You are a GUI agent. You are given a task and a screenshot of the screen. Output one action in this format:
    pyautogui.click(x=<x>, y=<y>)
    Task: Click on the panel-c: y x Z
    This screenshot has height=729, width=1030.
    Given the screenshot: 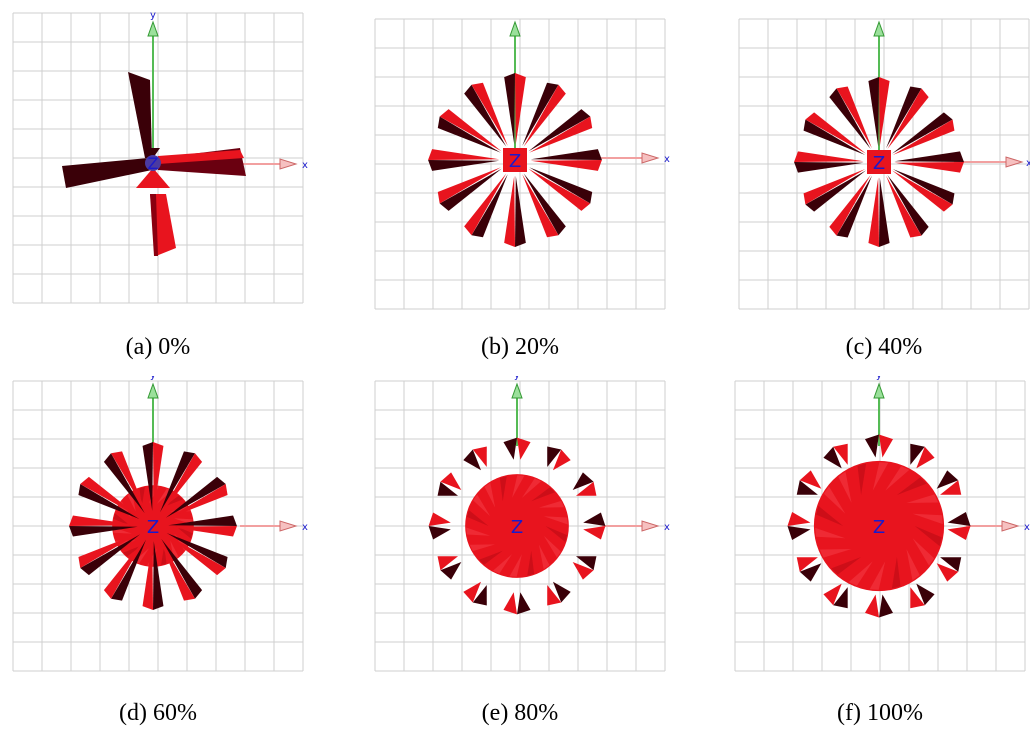 What is the action you would take?
    pyautogui.click(x=882, y=164)
    